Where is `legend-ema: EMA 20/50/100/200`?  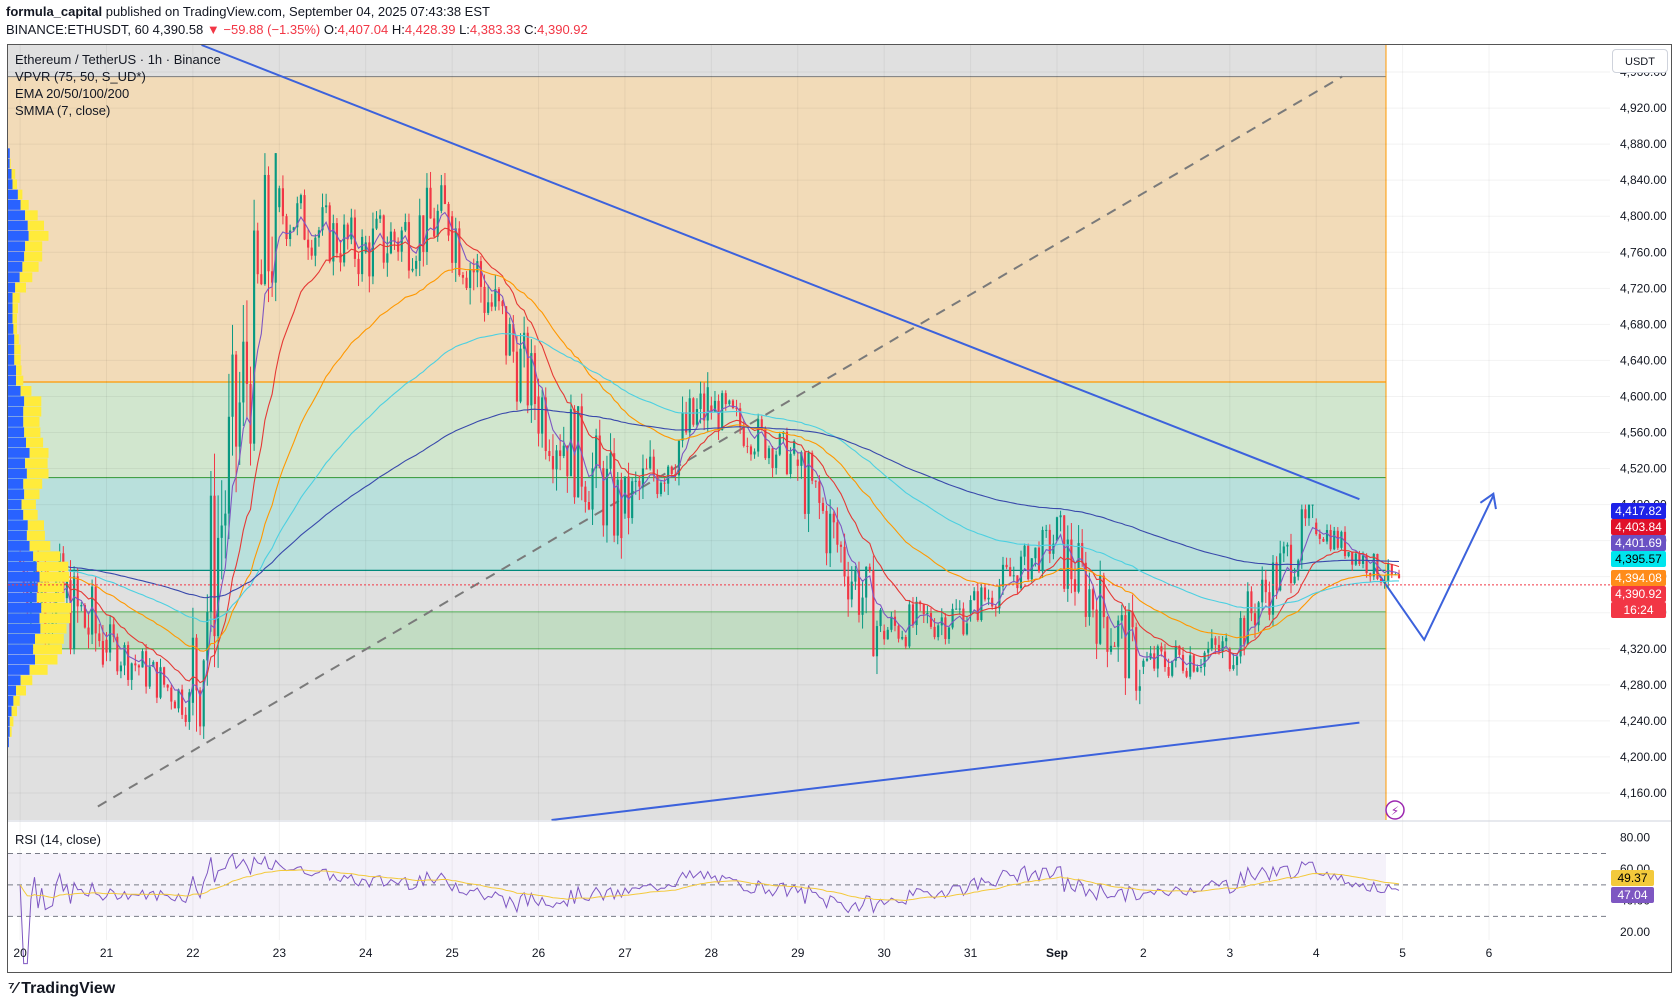 legend-ema: EMA 20/50/100/200 is located at coordinates (72, 93).